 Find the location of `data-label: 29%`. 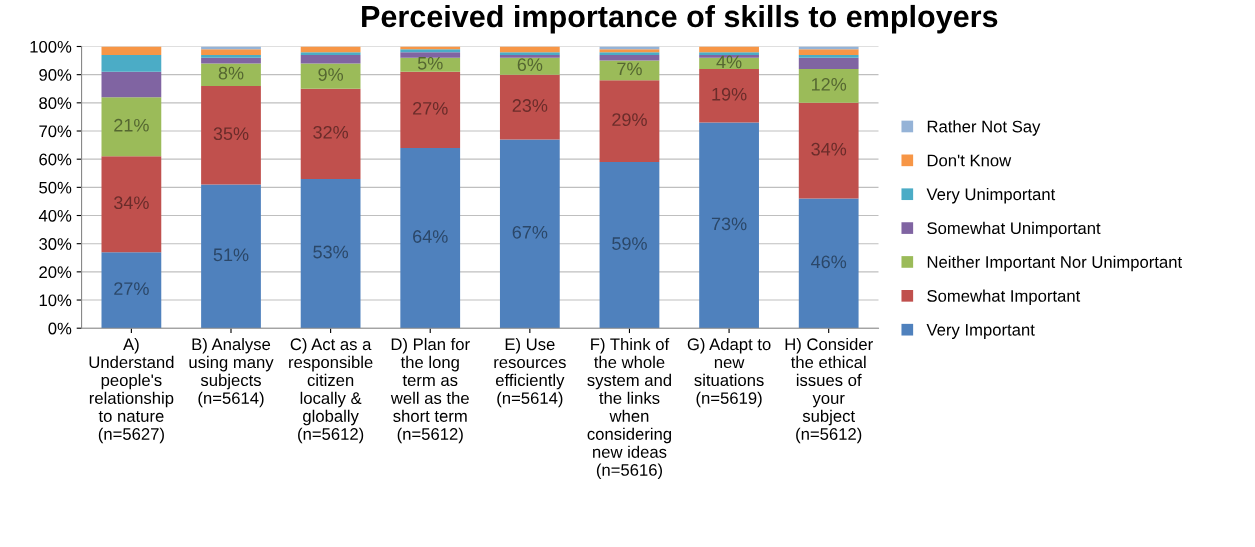

data-label: 29% is located at coordinates (629, 119).